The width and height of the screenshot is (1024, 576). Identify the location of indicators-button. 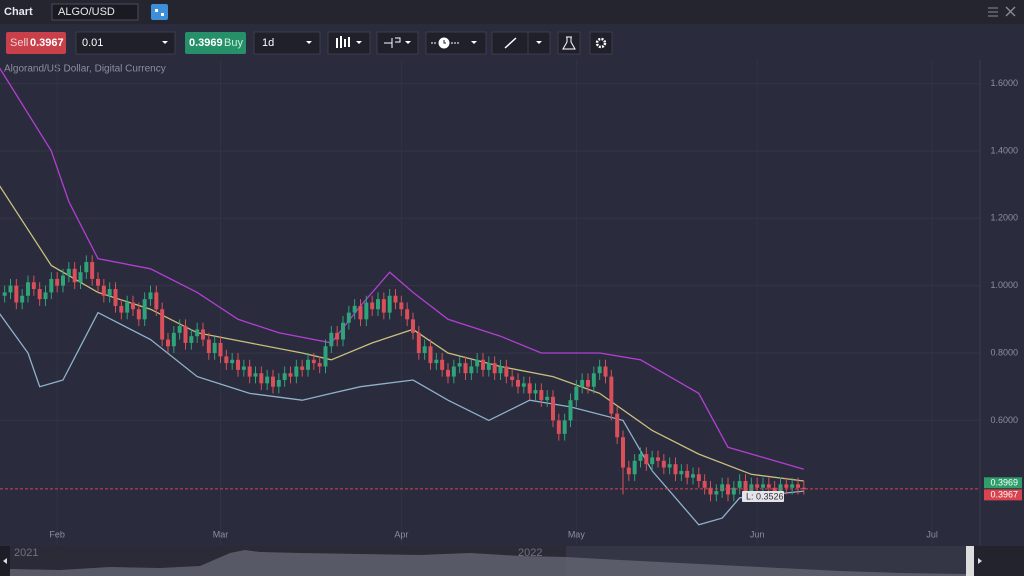
(397, 43).